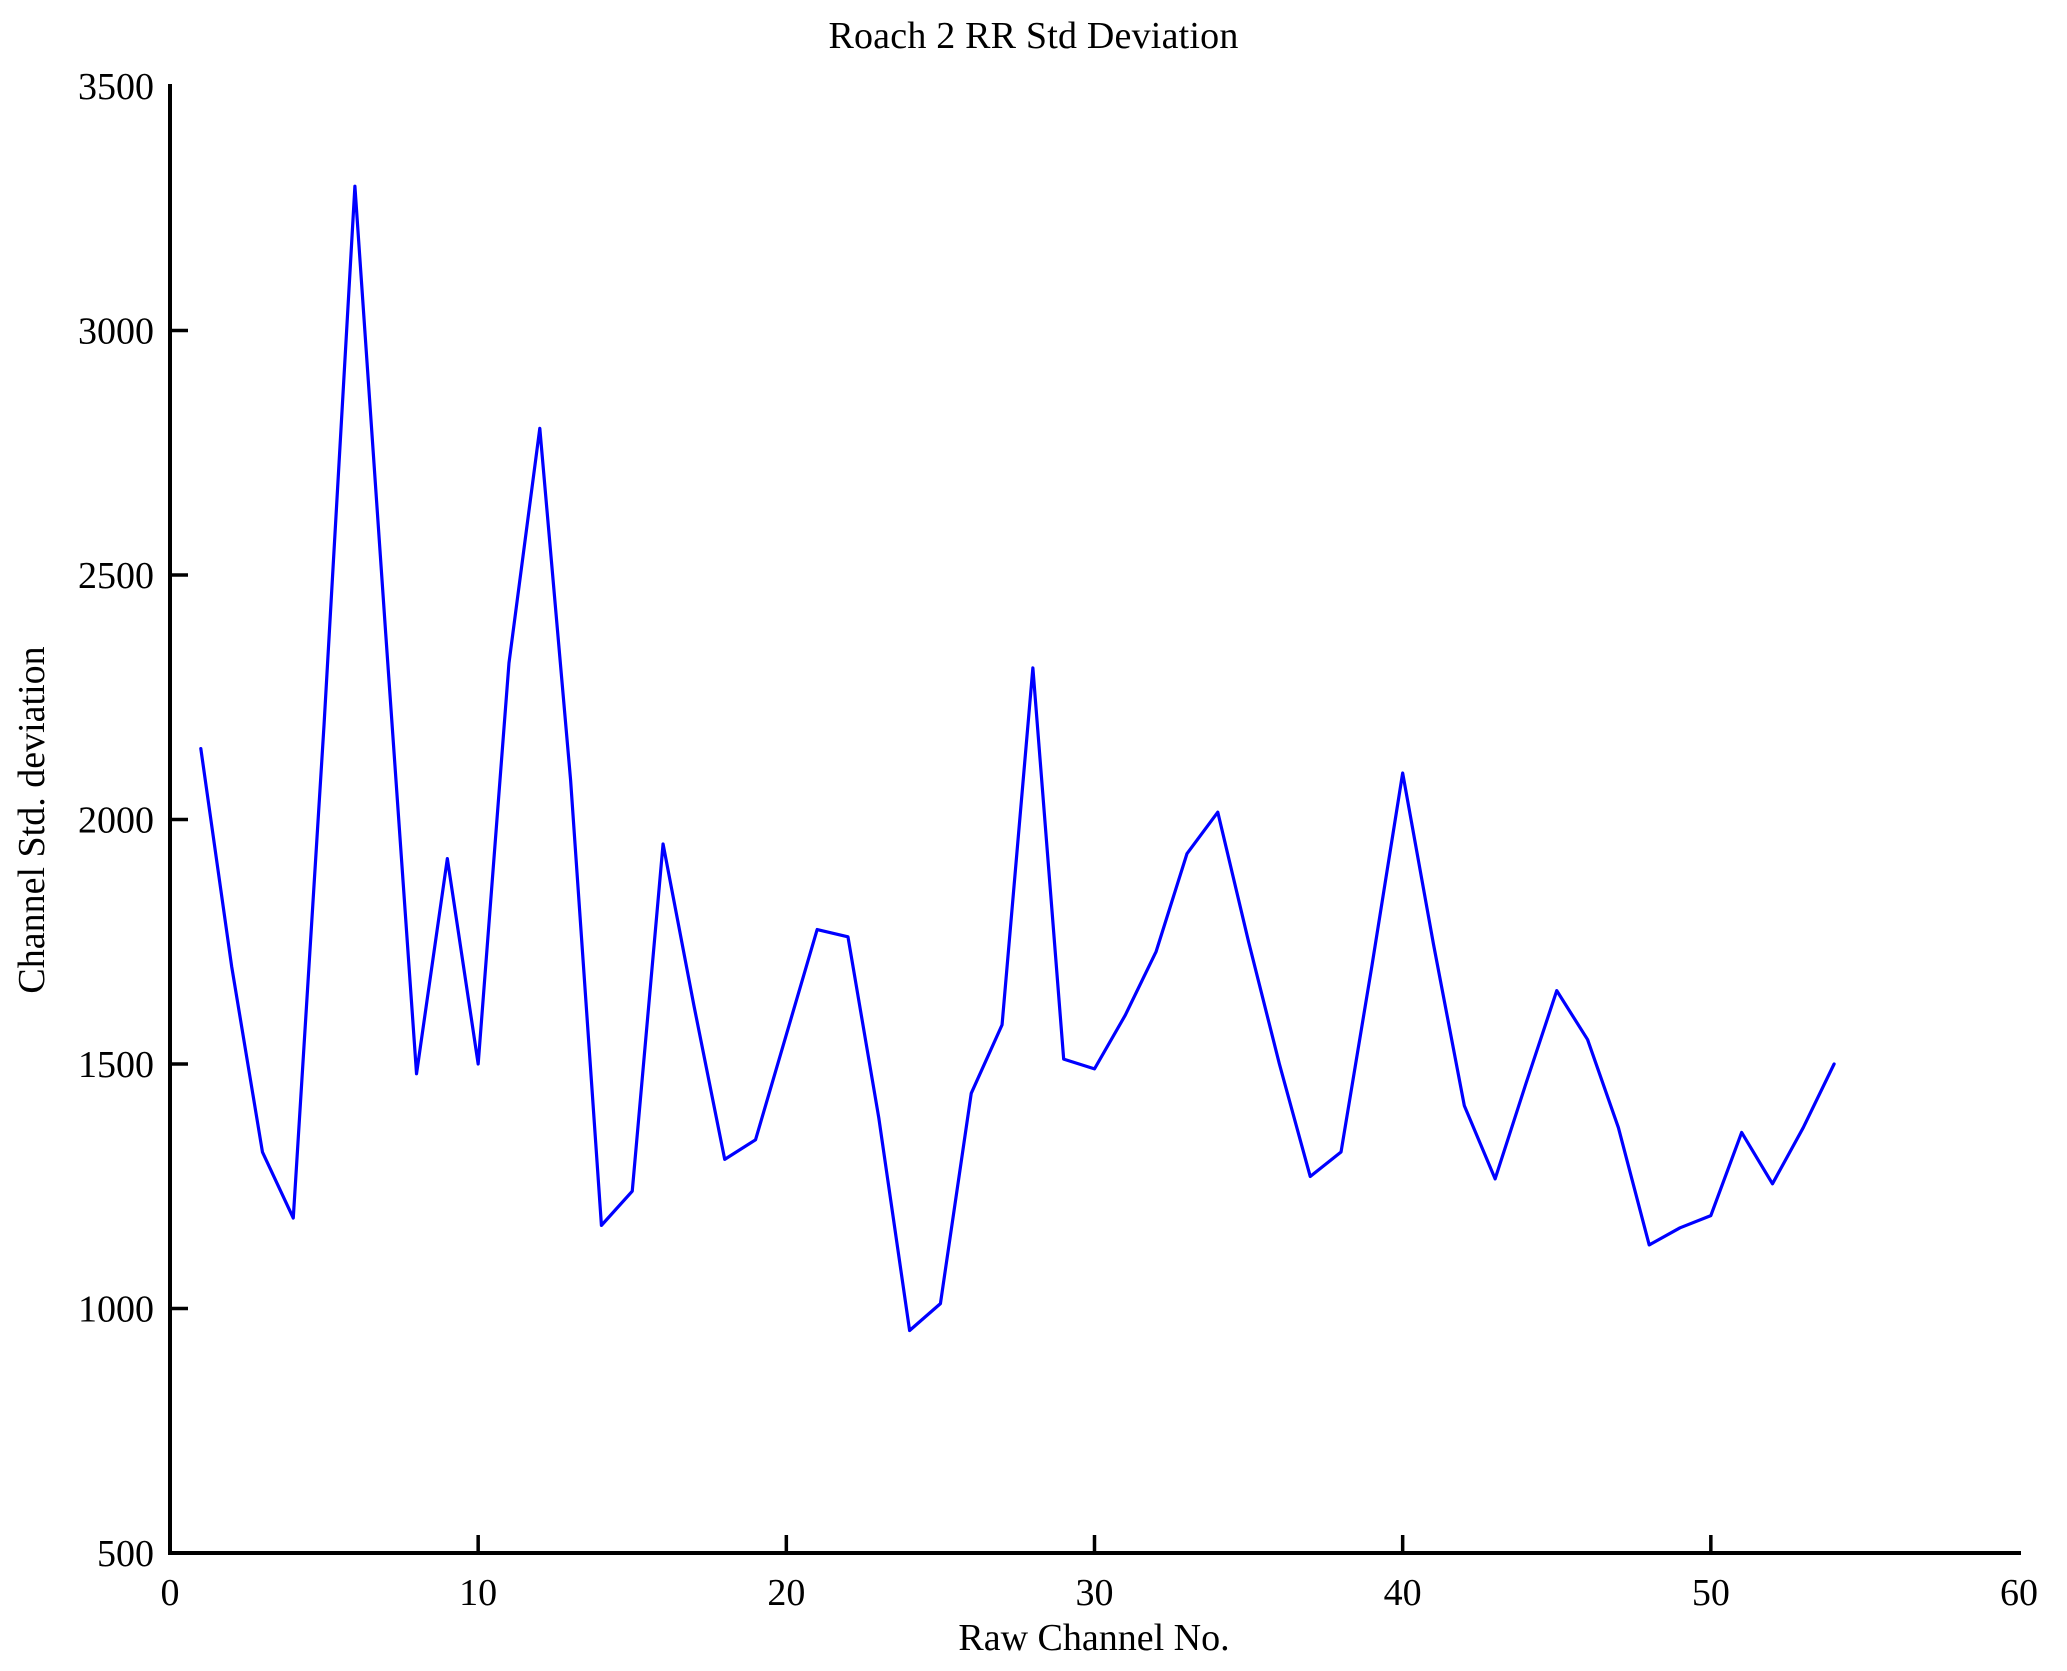 The image size is (2067, 1671). Describe the element at coordinates (1094, 1544) in the screenshot. I see `x-axis-ticks` at that location.